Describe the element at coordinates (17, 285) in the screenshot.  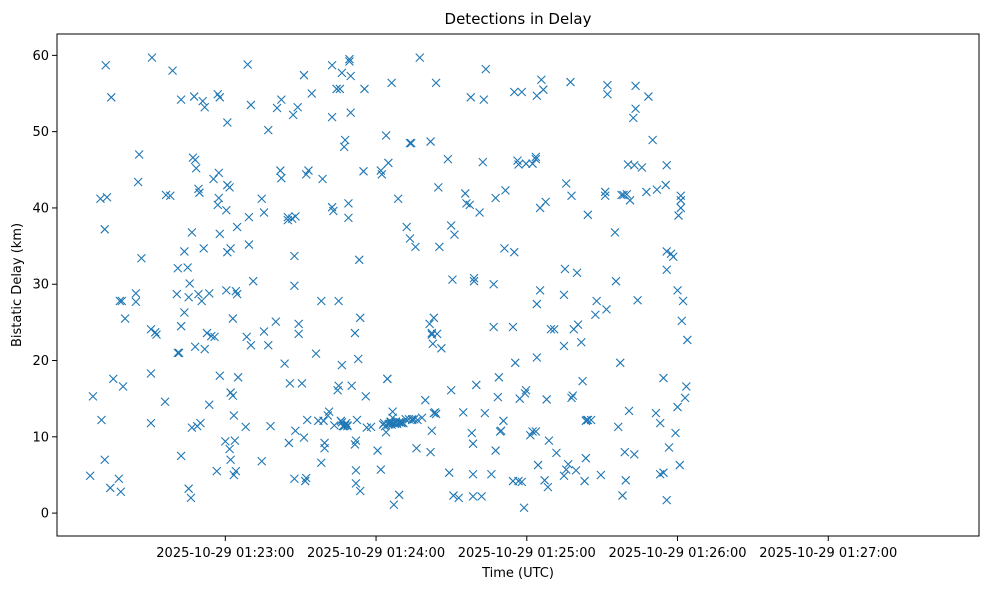
I see `y-axis-label: Bistatic Delay (km)` at that location.